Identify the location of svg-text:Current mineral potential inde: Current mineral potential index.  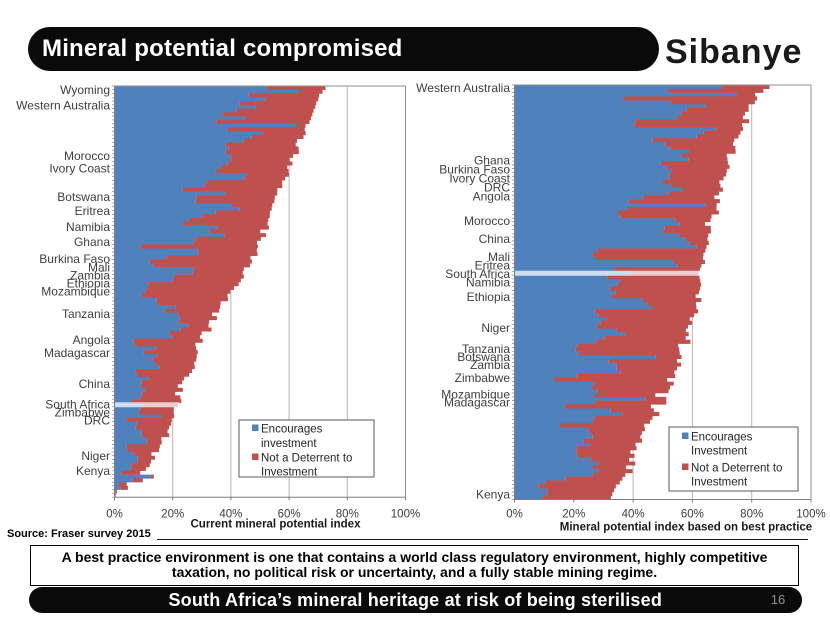
(276, 524).